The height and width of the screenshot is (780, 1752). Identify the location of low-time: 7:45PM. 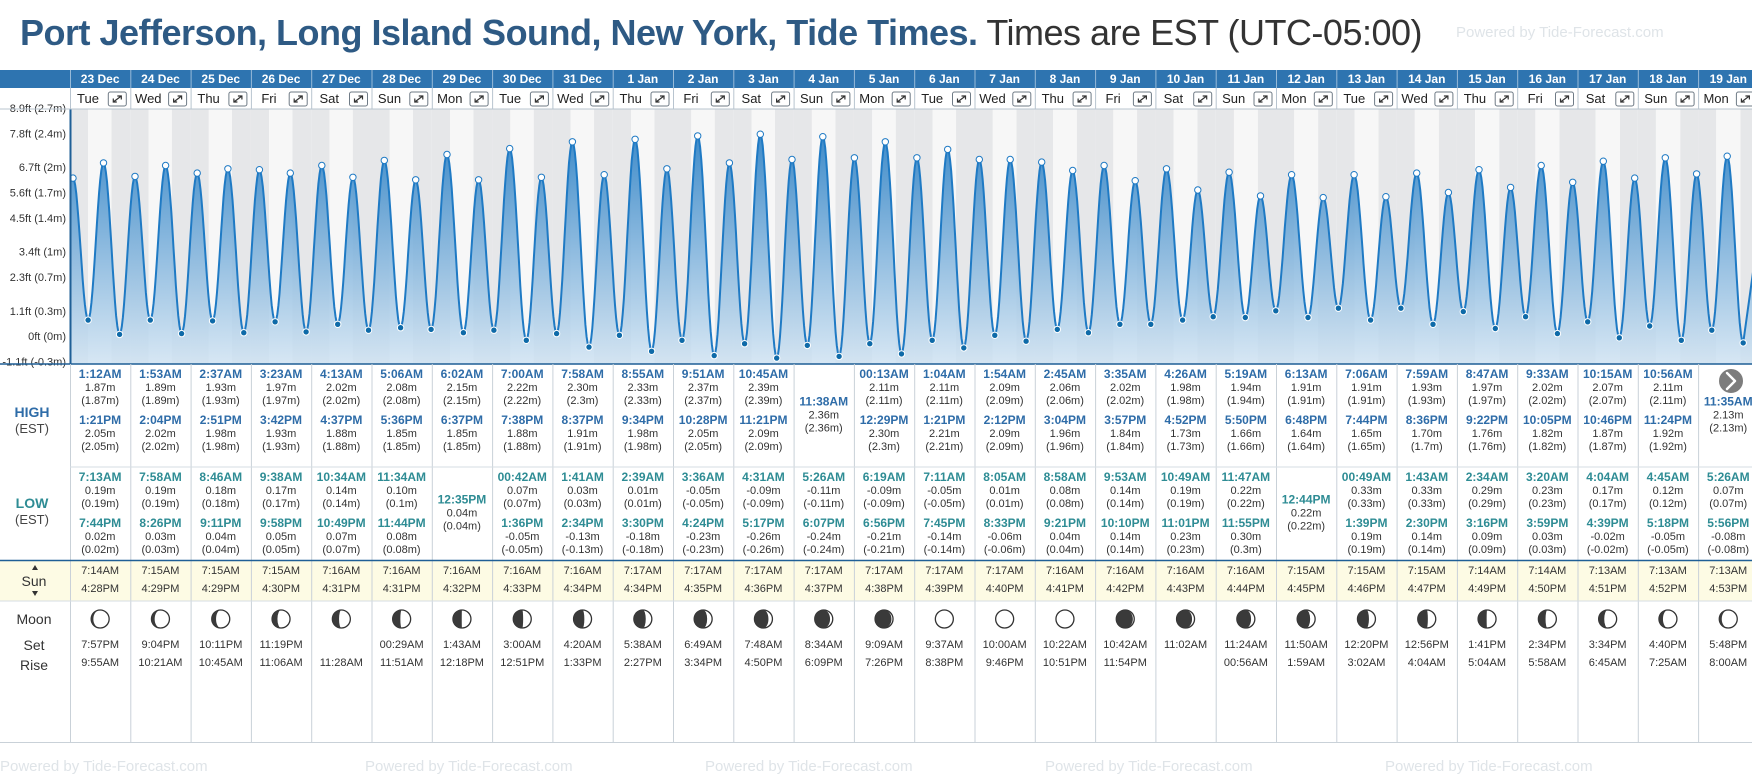
(944, 523).